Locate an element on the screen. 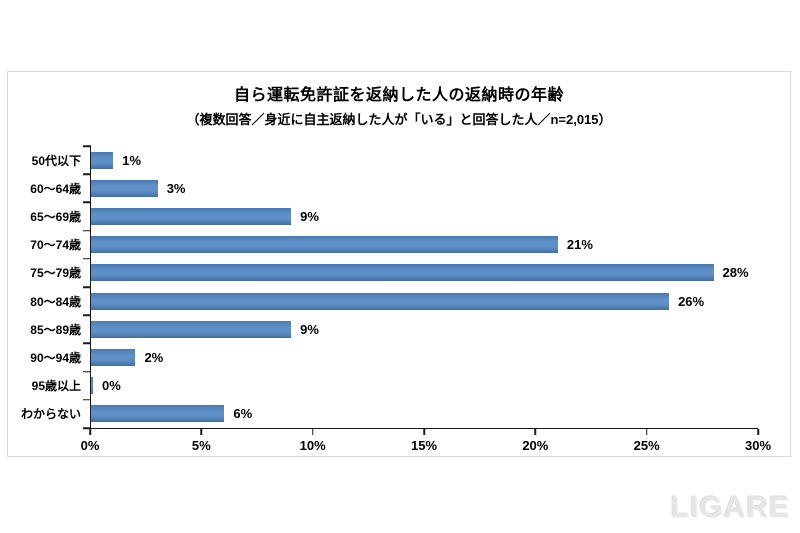  value-label: 1% is located at coordinates (132, 160).